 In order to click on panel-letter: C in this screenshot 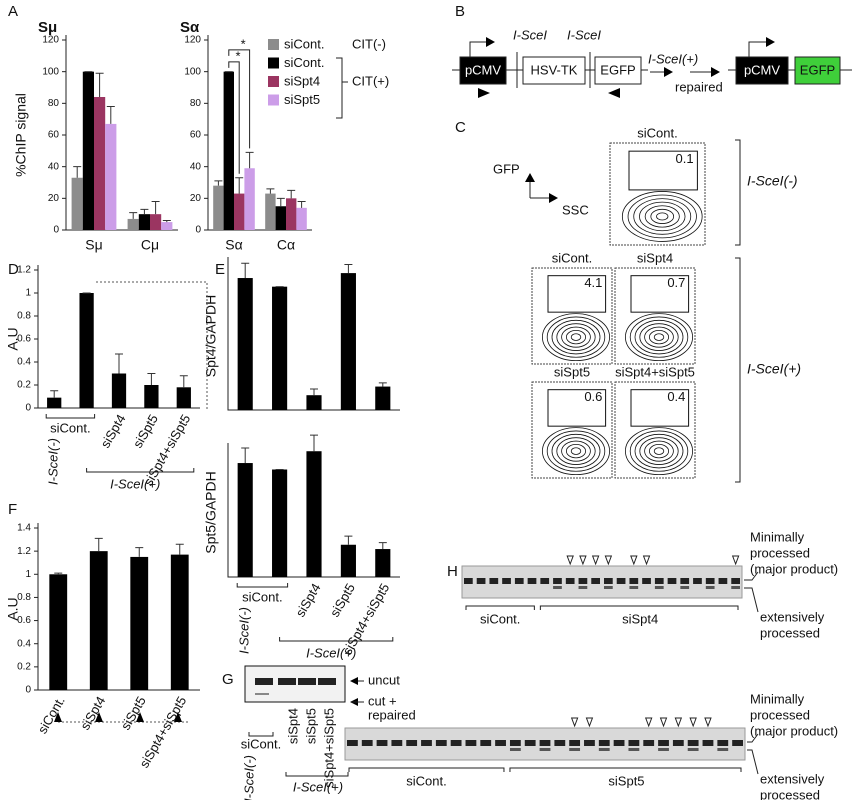, I will do `click(460, 127)`.